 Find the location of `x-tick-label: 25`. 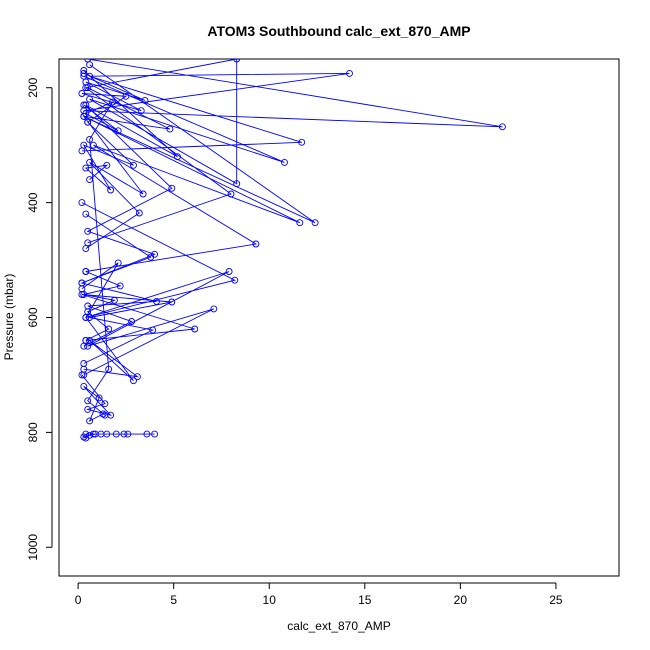

x-tick-label: 25 is located at coordinates (556, 600).